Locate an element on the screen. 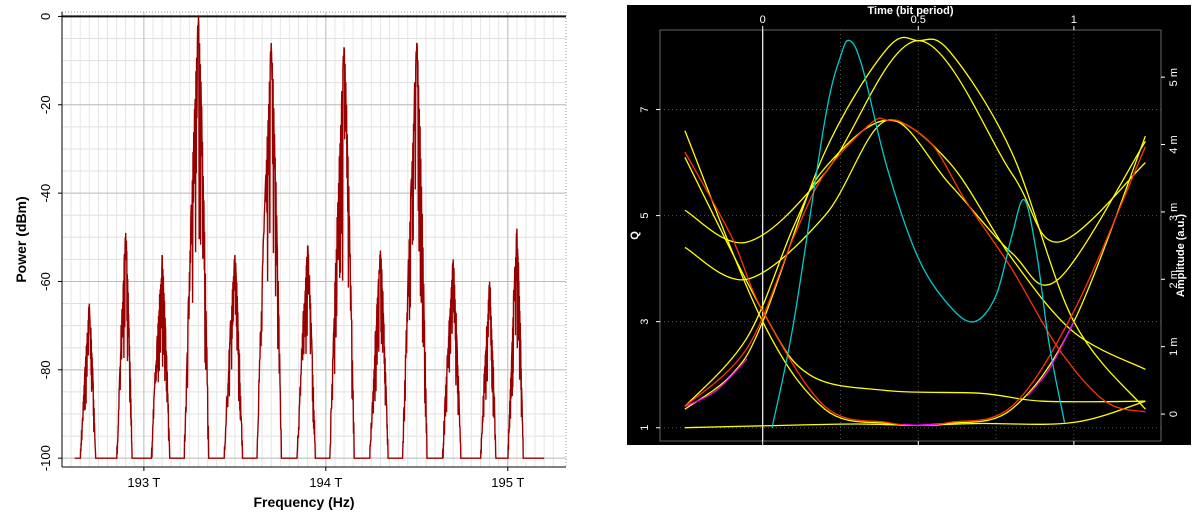 Image resolution: width=1197 pixels, height=526 pixels. y-tick-label: 0 is located at coordinates (45, 16).